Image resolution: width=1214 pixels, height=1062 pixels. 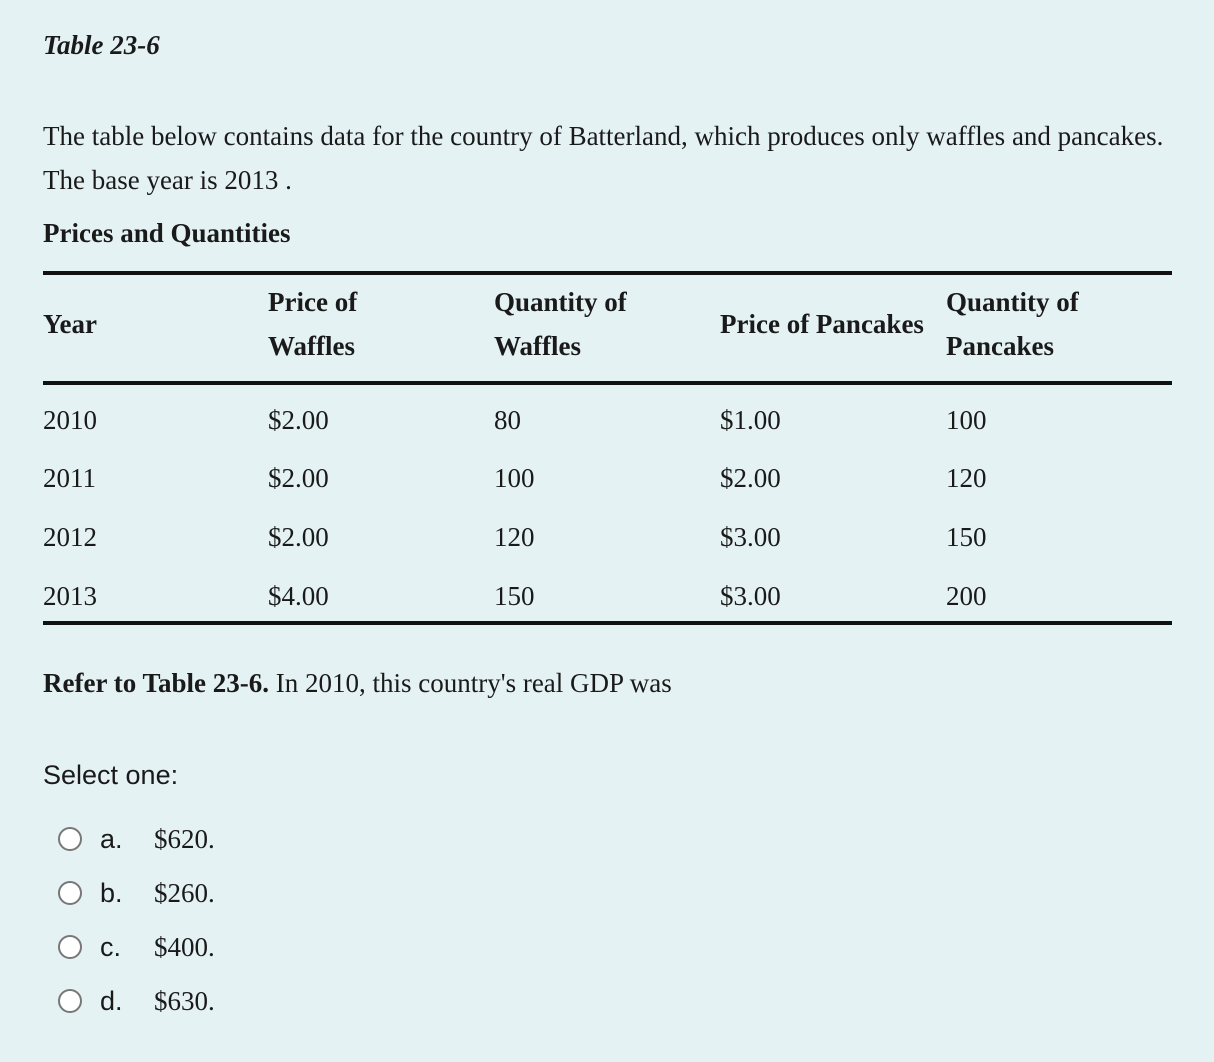 I want to click on radio-button-a, so click(x=70, y=839).